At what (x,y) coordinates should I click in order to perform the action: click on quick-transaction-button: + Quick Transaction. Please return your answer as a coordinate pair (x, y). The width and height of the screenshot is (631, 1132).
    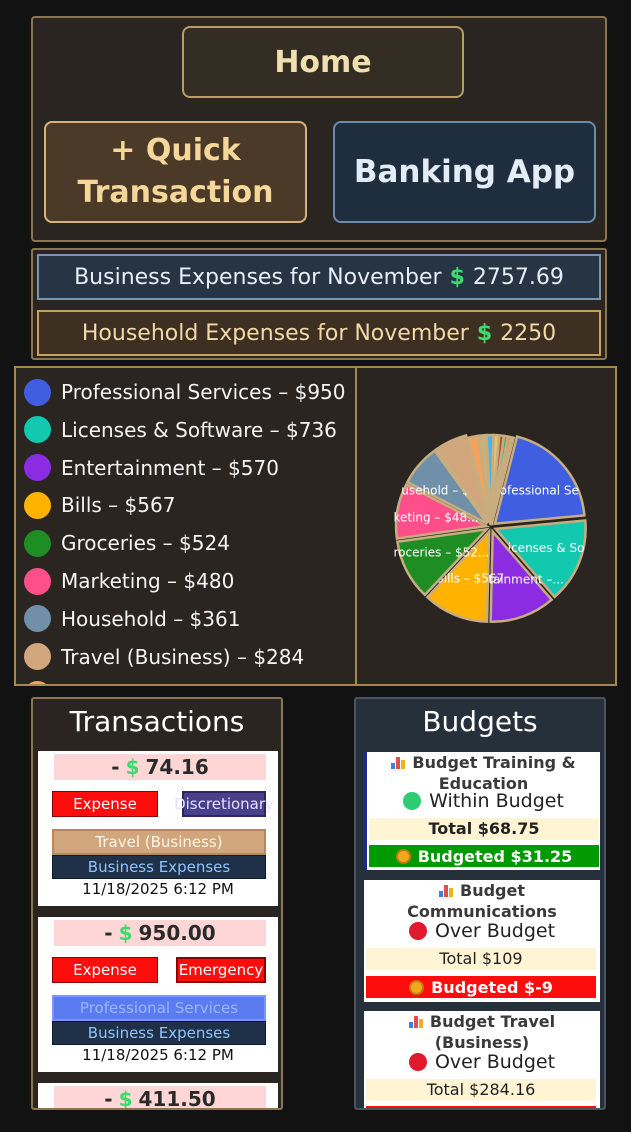
    Looking at the image, I should click on (175, 172).